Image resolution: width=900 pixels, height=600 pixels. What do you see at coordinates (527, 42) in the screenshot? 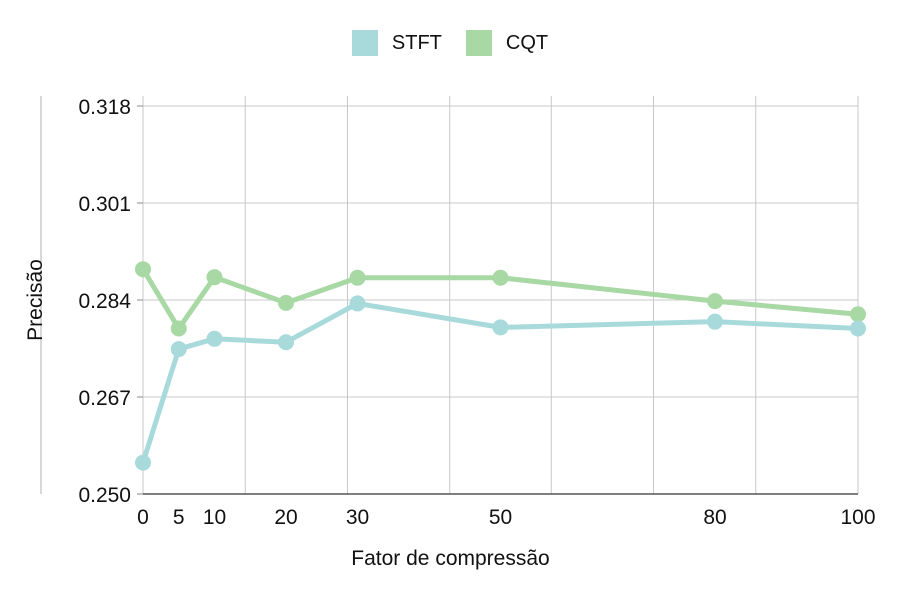
I see `legend-label-cqt: CQT` at bounding box center [527, 42].